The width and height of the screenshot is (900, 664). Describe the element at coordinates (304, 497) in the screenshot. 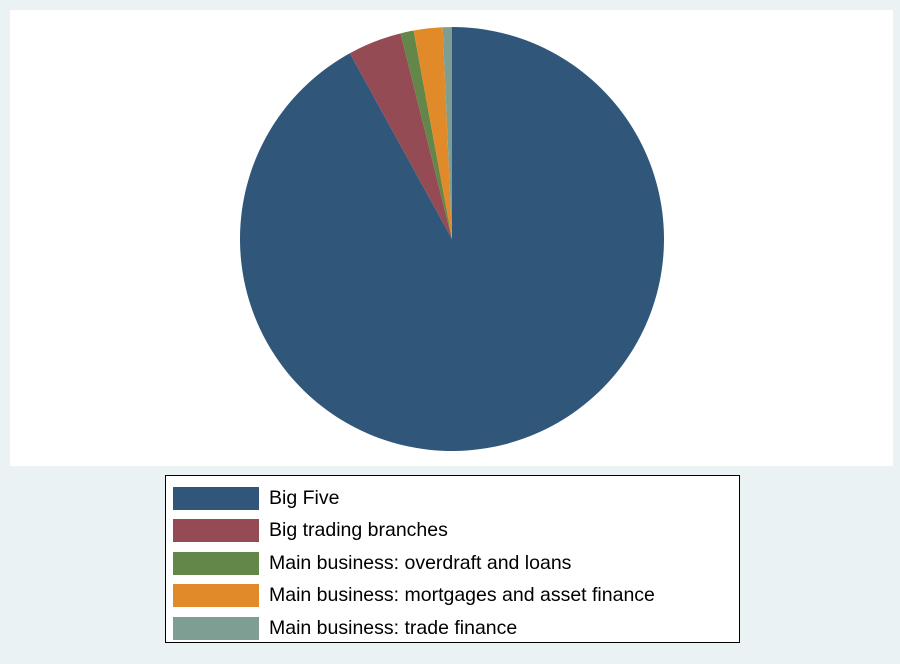

I see `legend-label: Big Five` at that location.